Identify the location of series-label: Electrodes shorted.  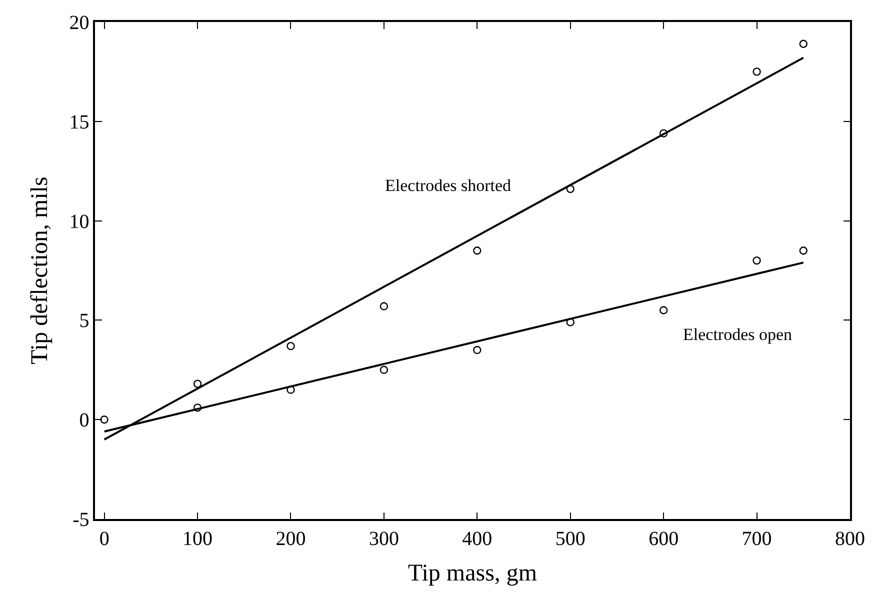
(448, 185).